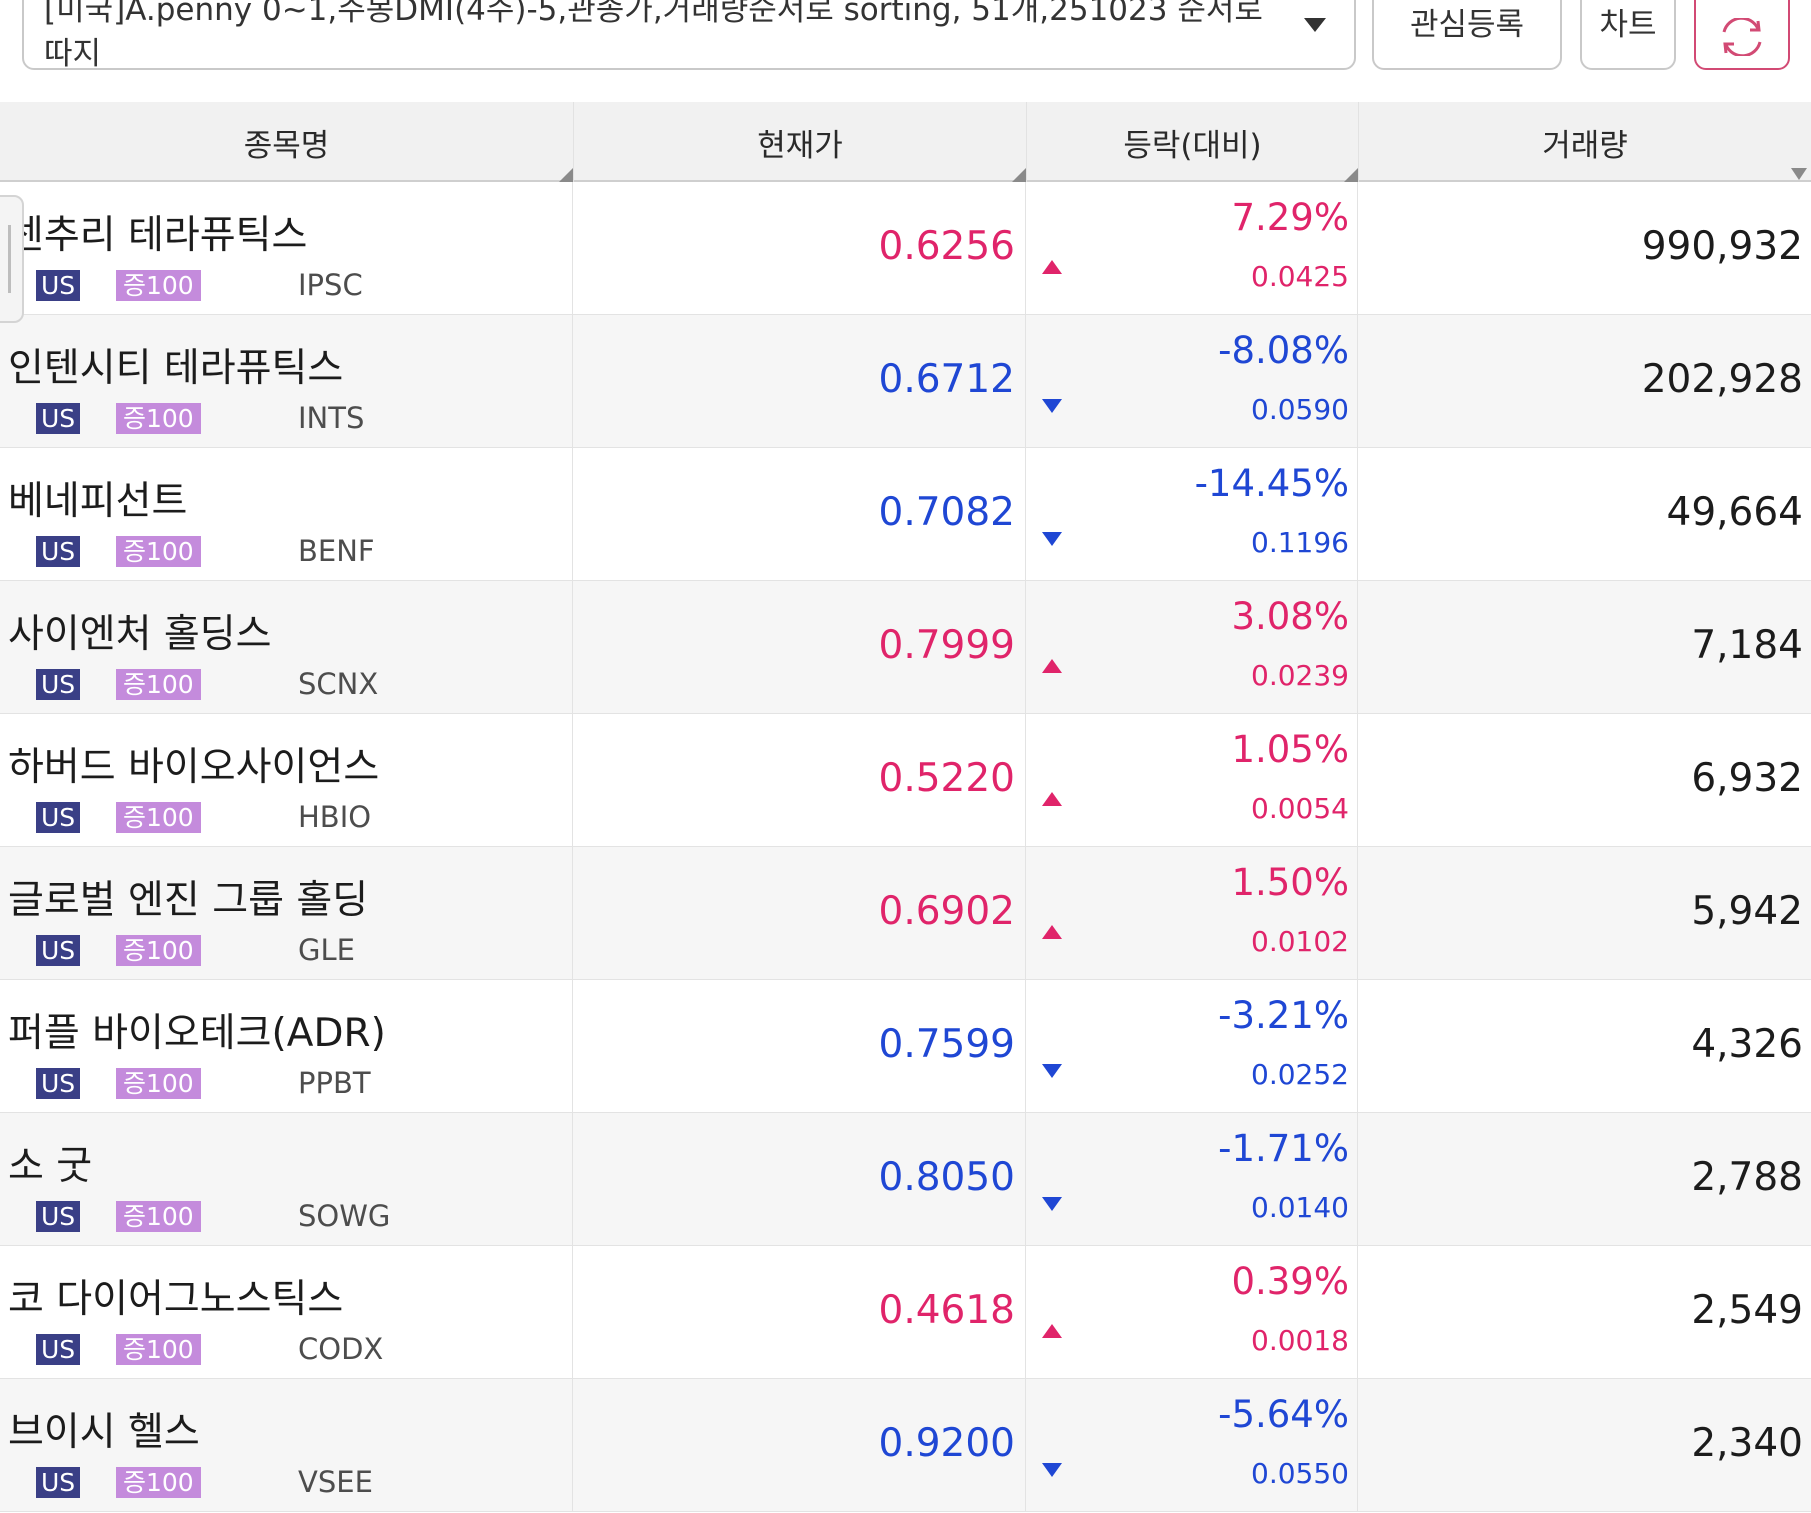 The width and height of the screenshot is (1811, 1513). I want to click on change-cell: -8.08% 0.0590, so click(1192, 381).